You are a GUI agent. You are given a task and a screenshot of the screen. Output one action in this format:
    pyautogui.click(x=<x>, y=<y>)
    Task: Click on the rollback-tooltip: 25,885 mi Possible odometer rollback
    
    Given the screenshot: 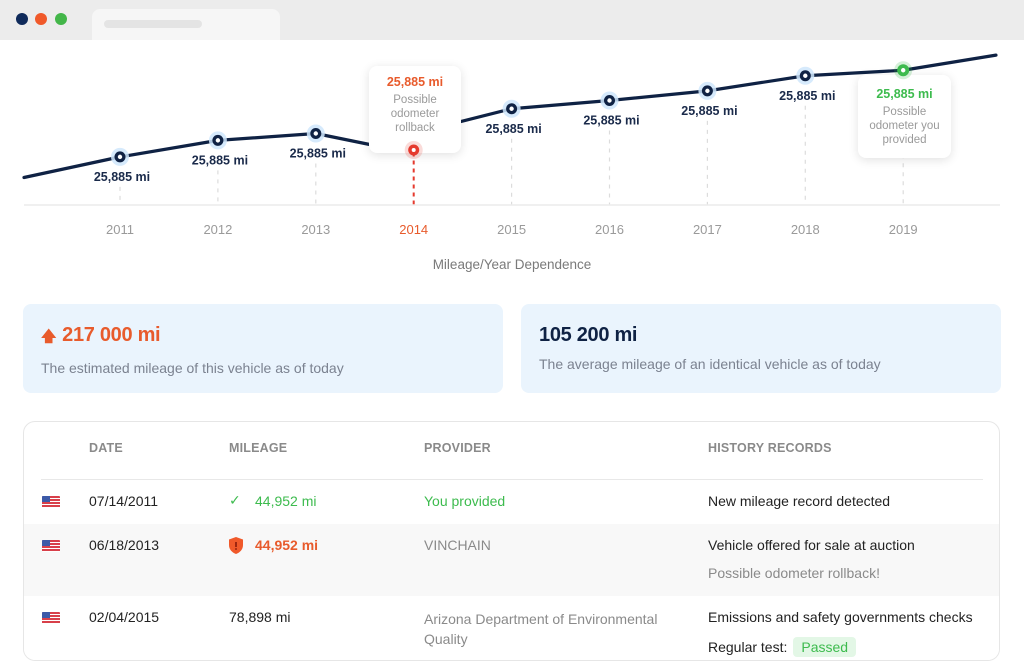 What is the action you would take?
    pyautogui.click(x=415, y=109)
    